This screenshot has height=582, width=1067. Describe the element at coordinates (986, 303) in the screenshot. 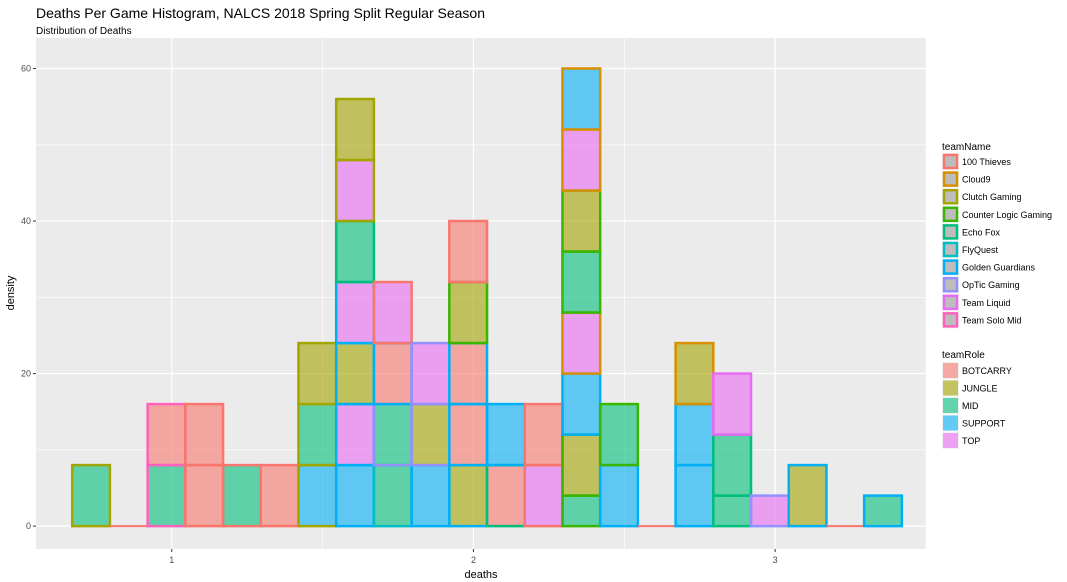

I see `legend-label: Team Liquid` at that location.